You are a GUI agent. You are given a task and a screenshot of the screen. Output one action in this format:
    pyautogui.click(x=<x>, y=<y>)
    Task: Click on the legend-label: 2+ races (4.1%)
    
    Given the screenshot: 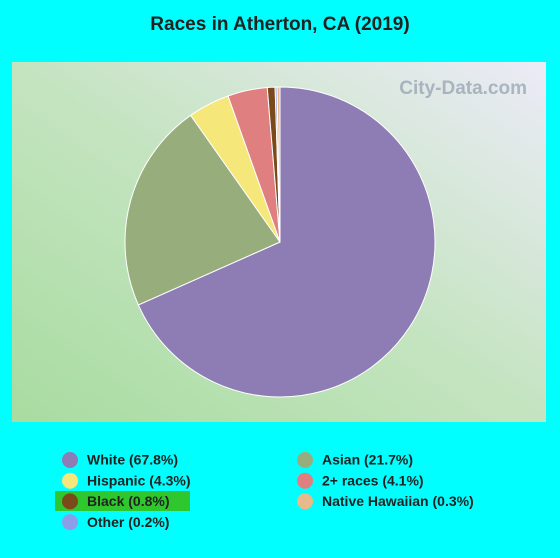 What is the action you would take?
    pyautogui.click(x=373, y=480)
    